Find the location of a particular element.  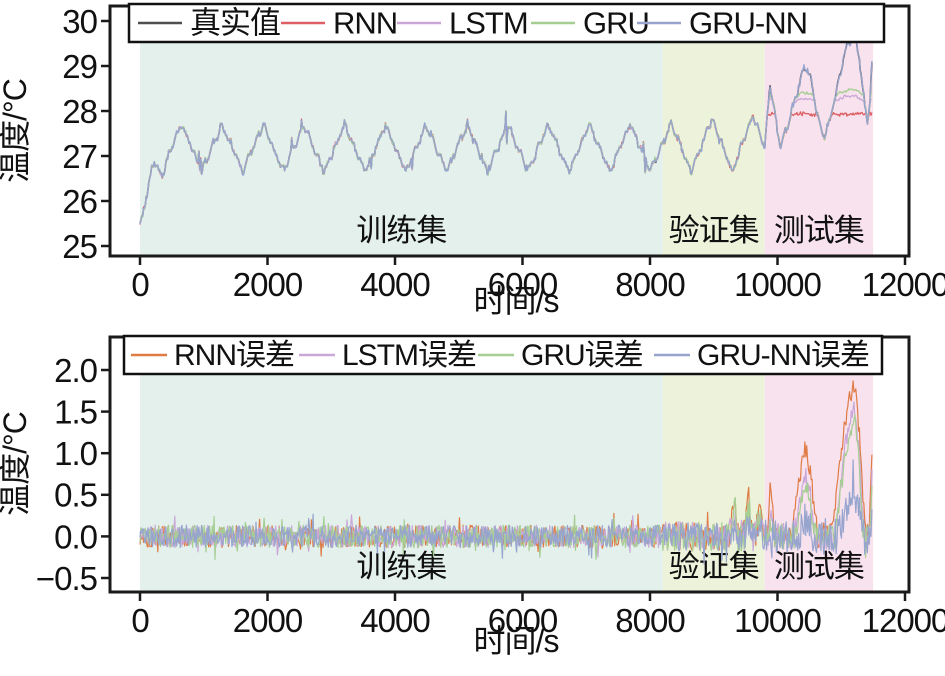

legend-box is located at coordinates (506, 23).